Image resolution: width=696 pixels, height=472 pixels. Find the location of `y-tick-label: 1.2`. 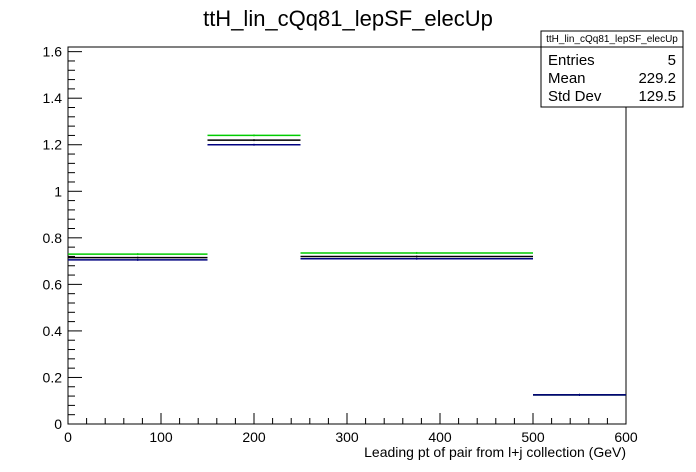

y-tick-label: 1.2 is located at coordinates (53, 145).